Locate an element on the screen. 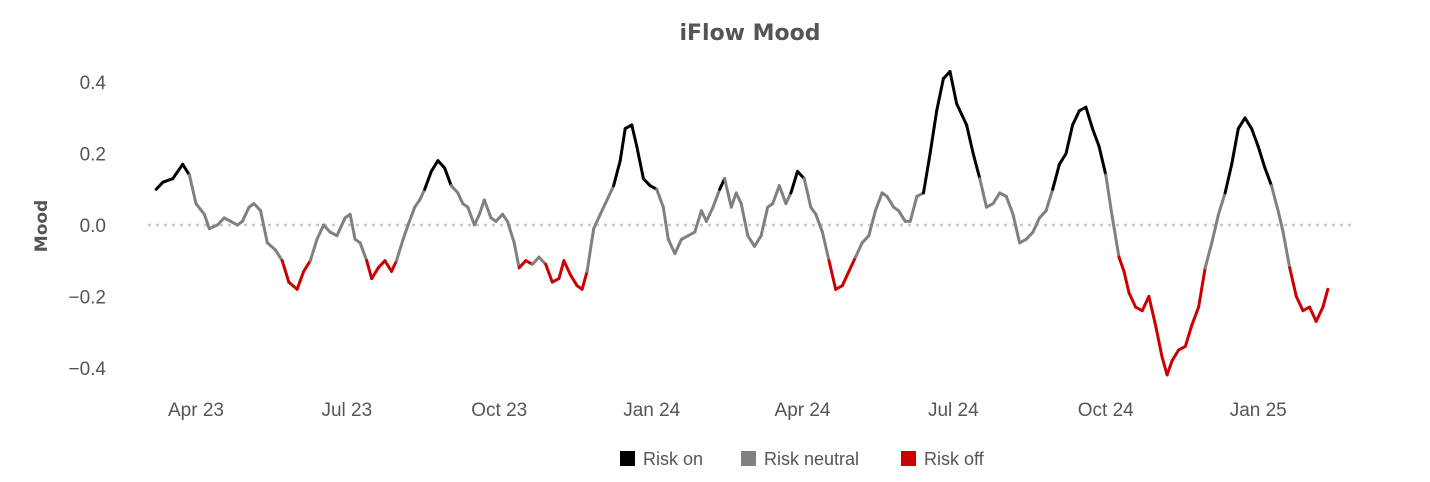  y-axis-label: Mood is located at coordinates (42, 226).